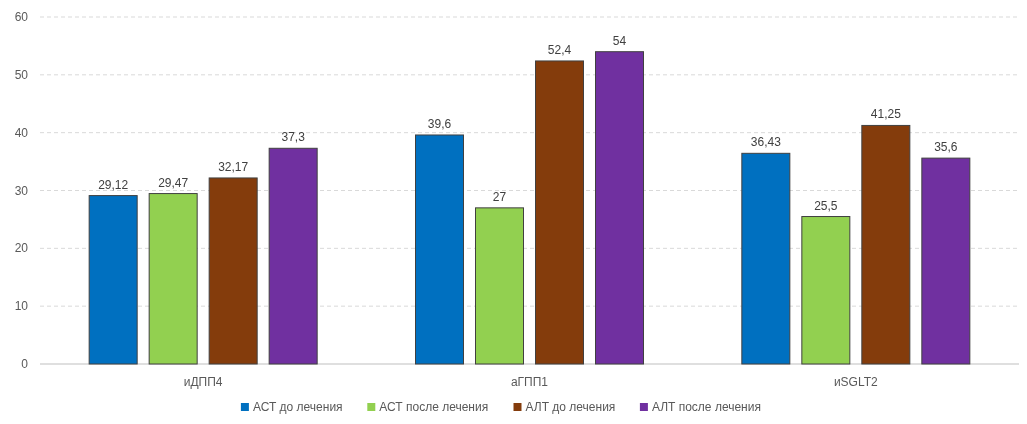  What do you see at coordinates (21, 74) in the screenshot?
I see `y-tick-label: 50` at bounding box center [21, 74].